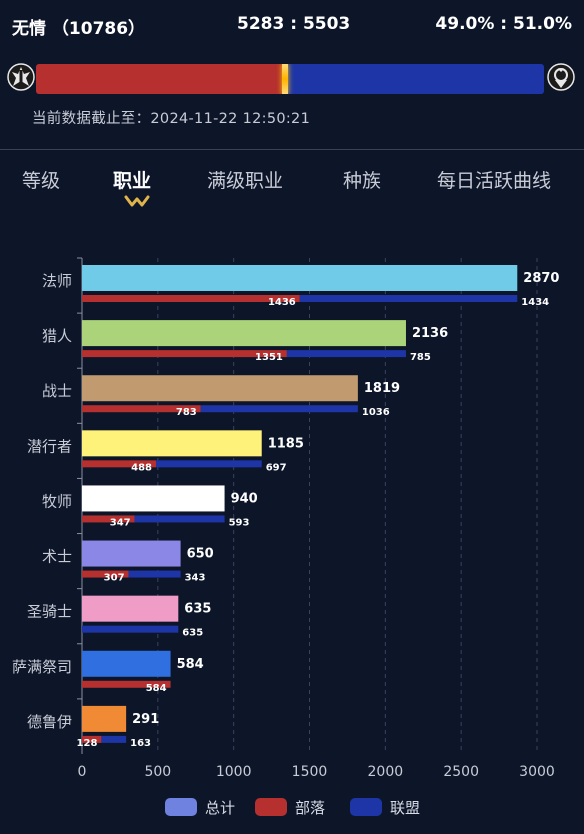 The image size is (584, 834). Describe the element at coordinates (197, 609) in the screenshot. I see `total-value-label: 635` at that location.